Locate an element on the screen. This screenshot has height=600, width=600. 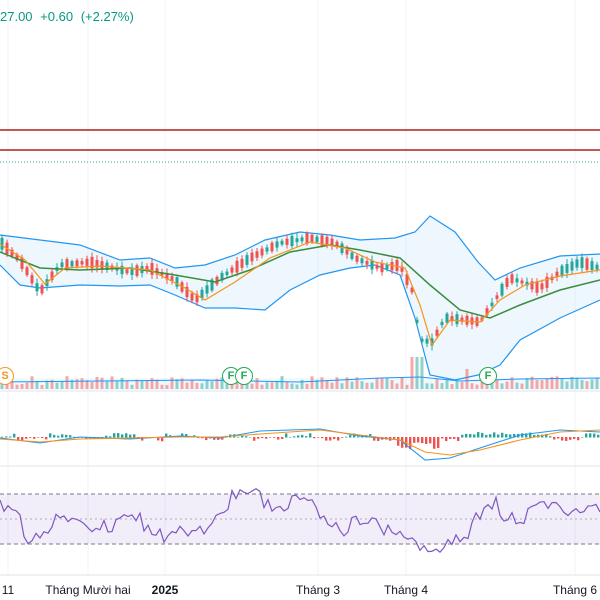
macd-signal-line is located at coordinates (300, 442).